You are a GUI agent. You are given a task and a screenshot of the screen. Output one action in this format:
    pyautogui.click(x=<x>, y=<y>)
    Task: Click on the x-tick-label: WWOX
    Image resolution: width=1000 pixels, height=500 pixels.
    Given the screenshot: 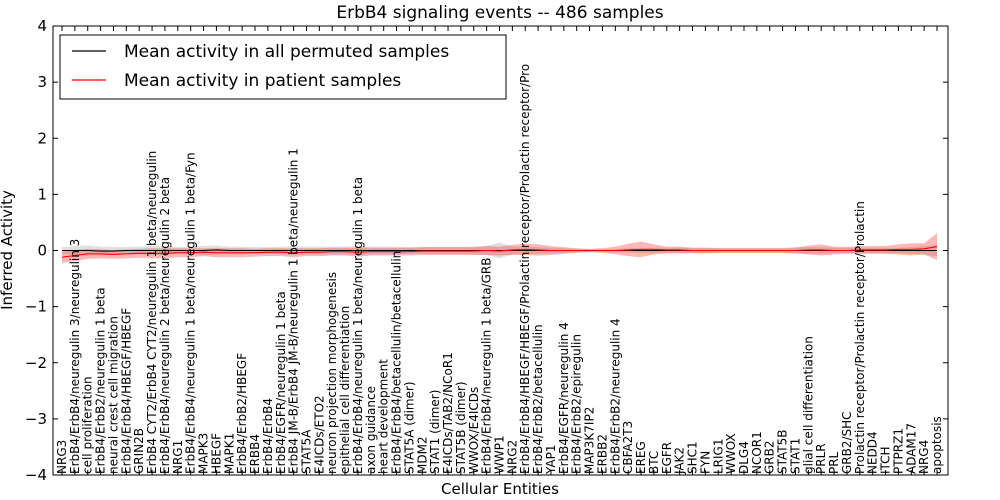 What is the action you would take?
    pyautogui.click(x=731, y=453)
    